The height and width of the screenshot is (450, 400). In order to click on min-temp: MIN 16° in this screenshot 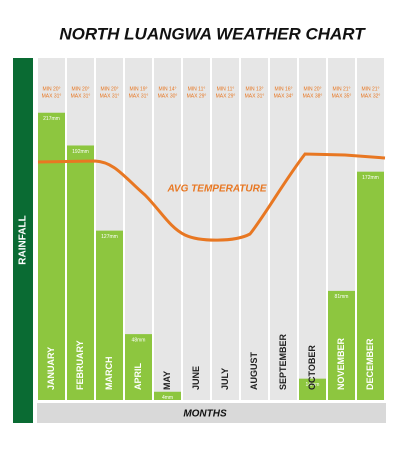, I will do `click(283, 89)`.